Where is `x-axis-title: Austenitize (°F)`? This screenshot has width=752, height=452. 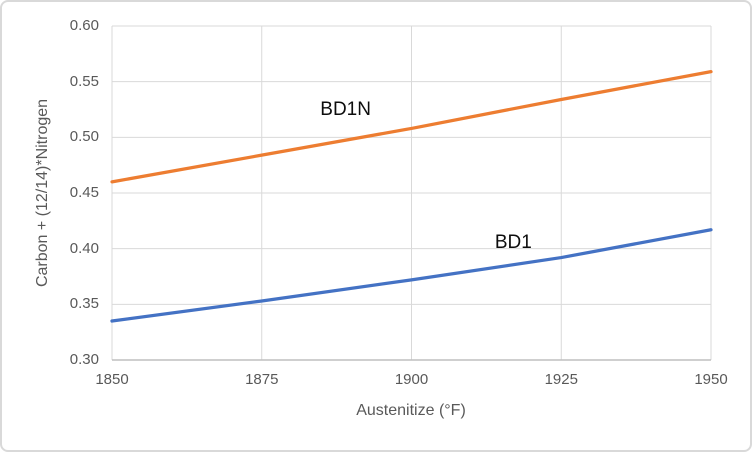
x-axis-title: Austenitize (°F) is located at coordinates (411, 410).